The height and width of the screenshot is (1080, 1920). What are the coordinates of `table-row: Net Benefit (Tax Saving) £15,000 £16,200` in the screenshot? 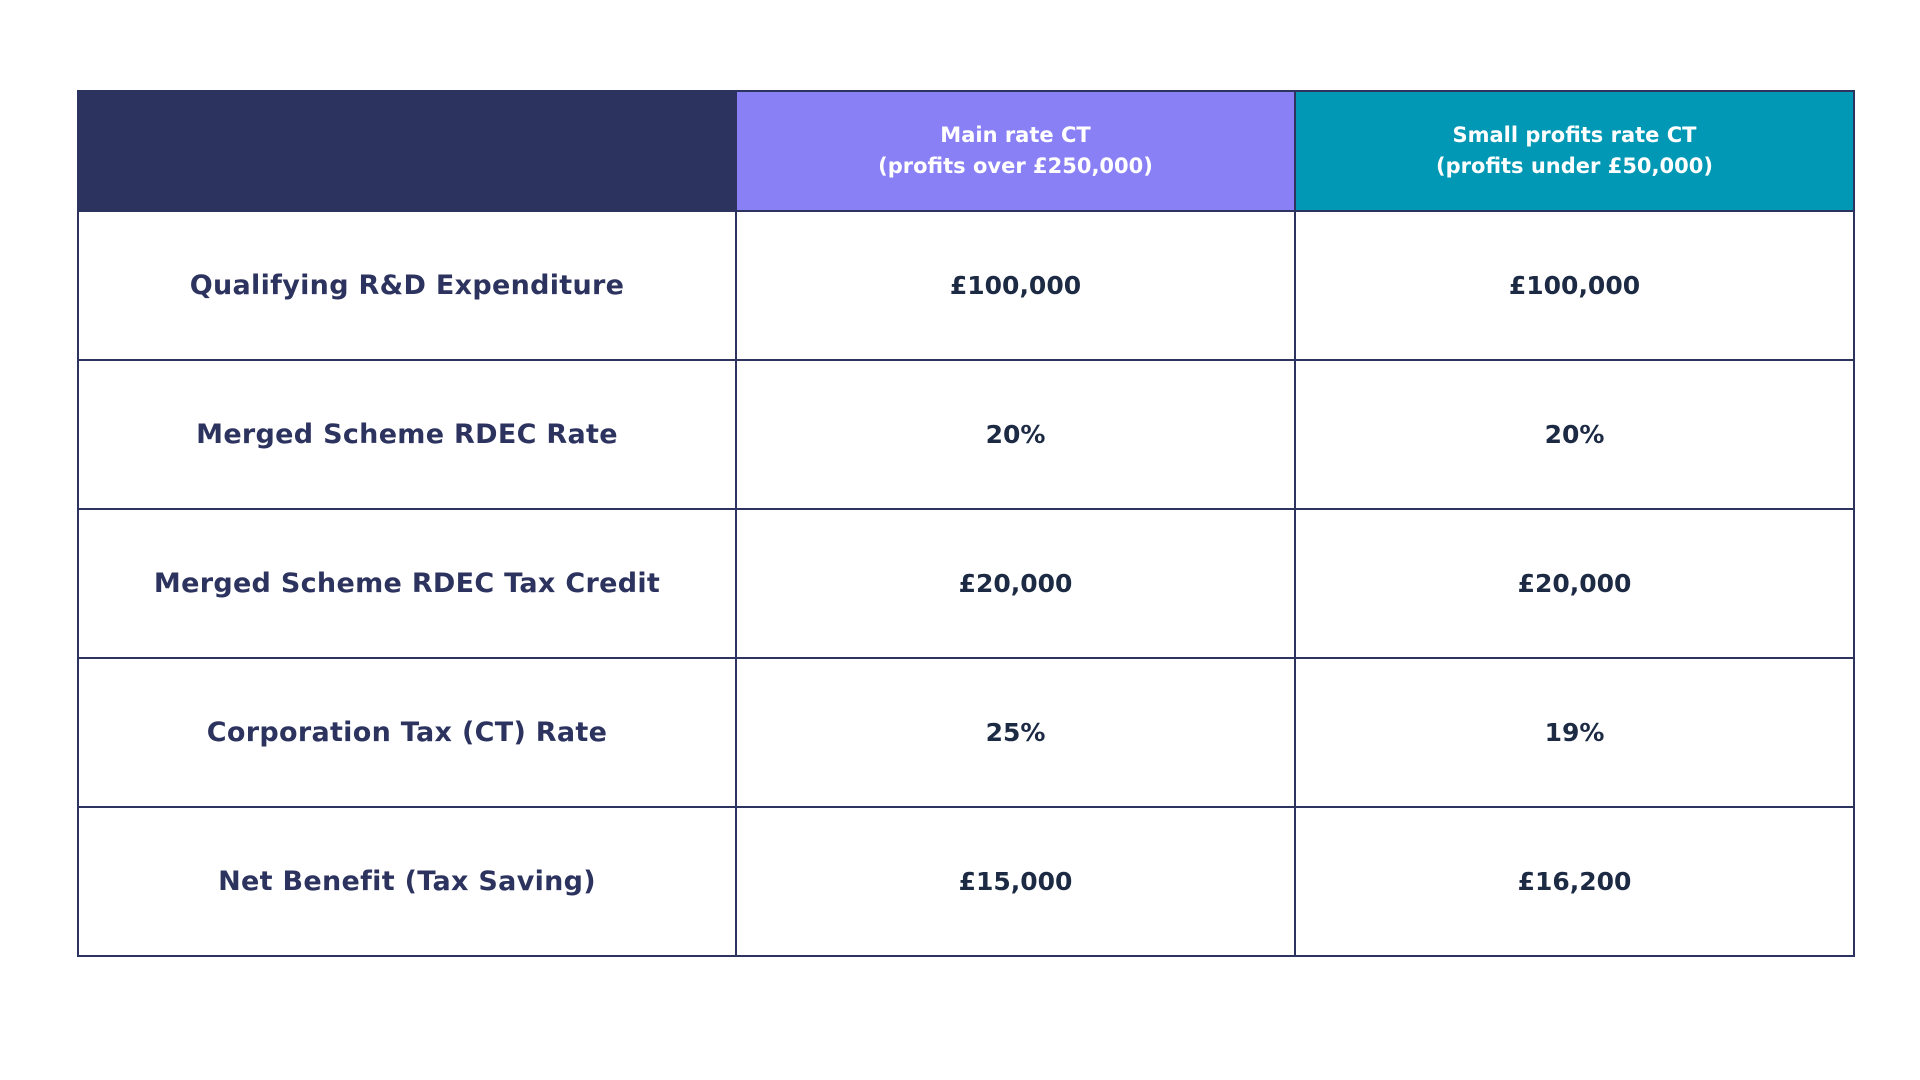 It's located at (966, 881).